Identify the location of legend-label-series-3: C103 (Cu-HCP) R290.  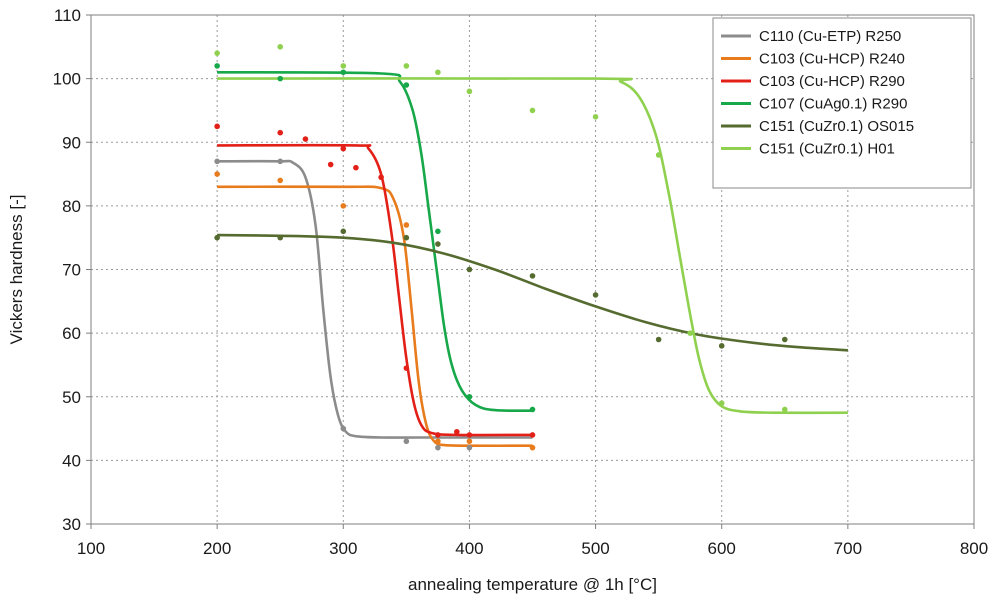
(832, 81).